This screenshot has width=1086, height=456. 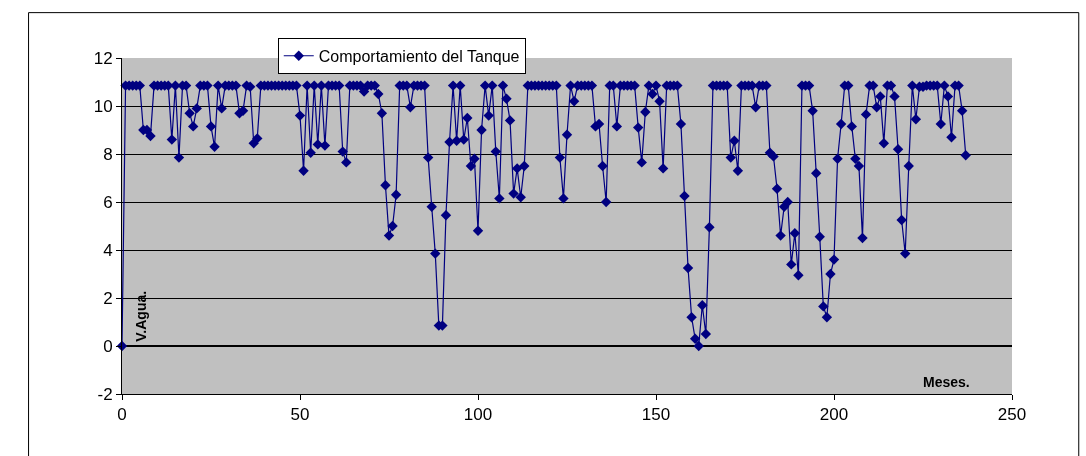 What do you see at coordinates (108, 250) in the screenshot?
I see `y-tick-label: 4` at bounding box center [108, 250].